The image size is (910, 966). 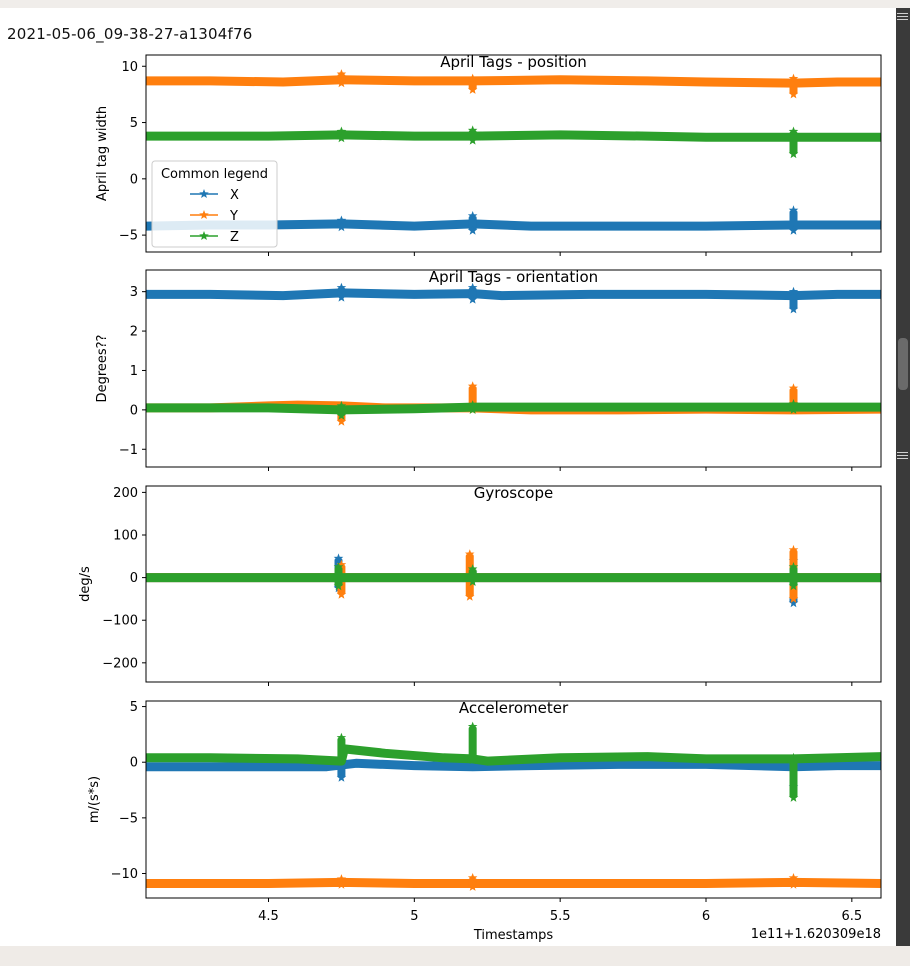 I want to click on y-tick-label: −100, so click(x=120, y=621).